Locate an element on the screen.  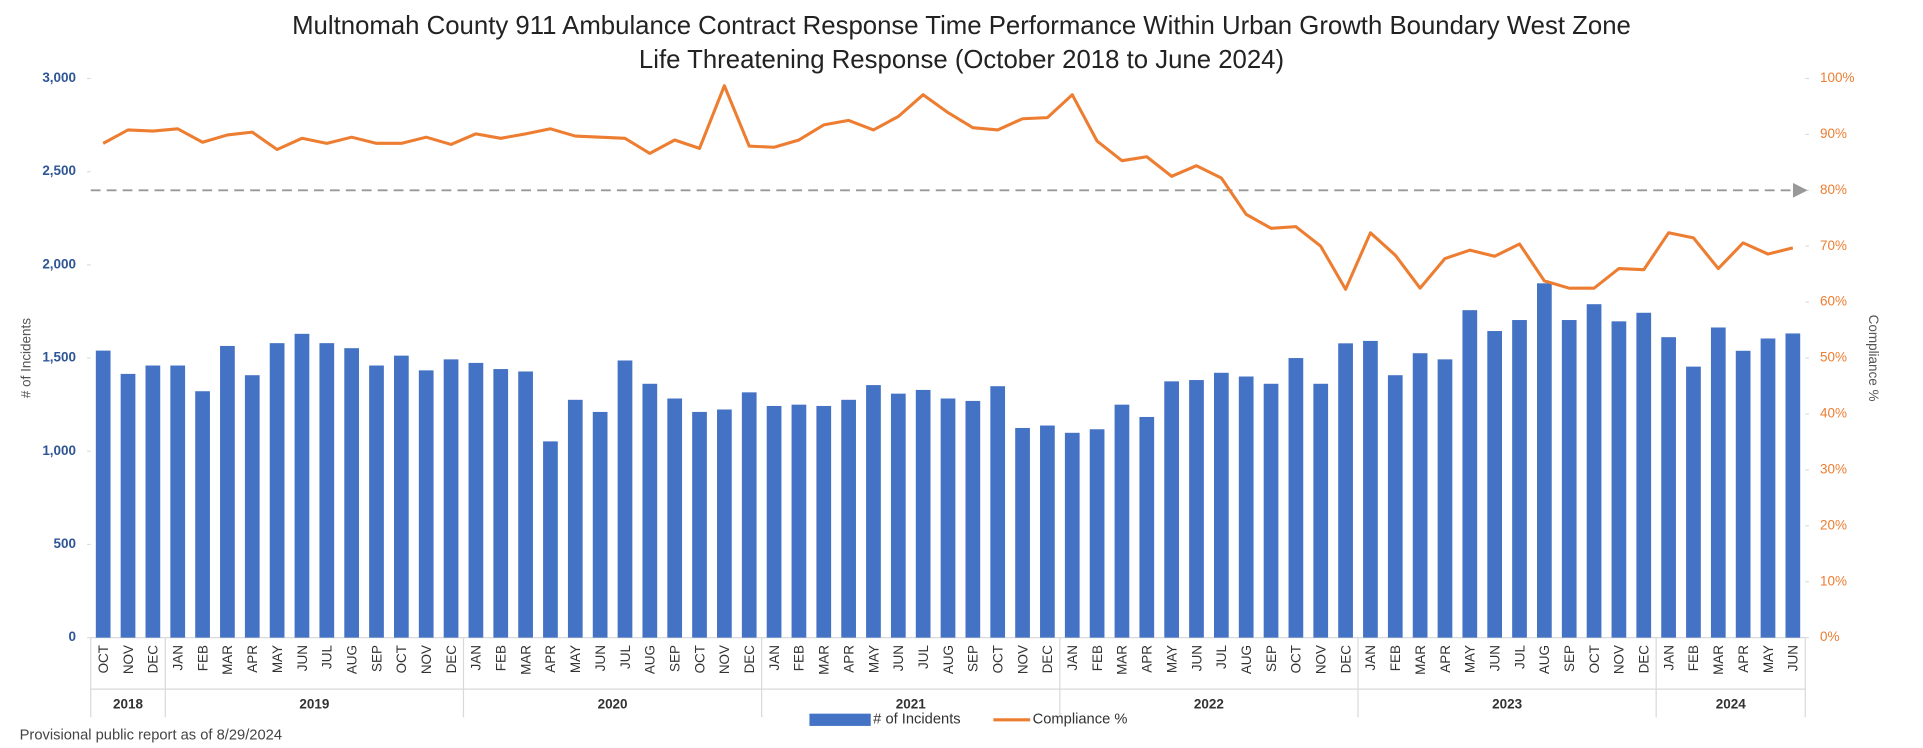
y-tick-label: 2,000 is located at coordinates (59, 263).